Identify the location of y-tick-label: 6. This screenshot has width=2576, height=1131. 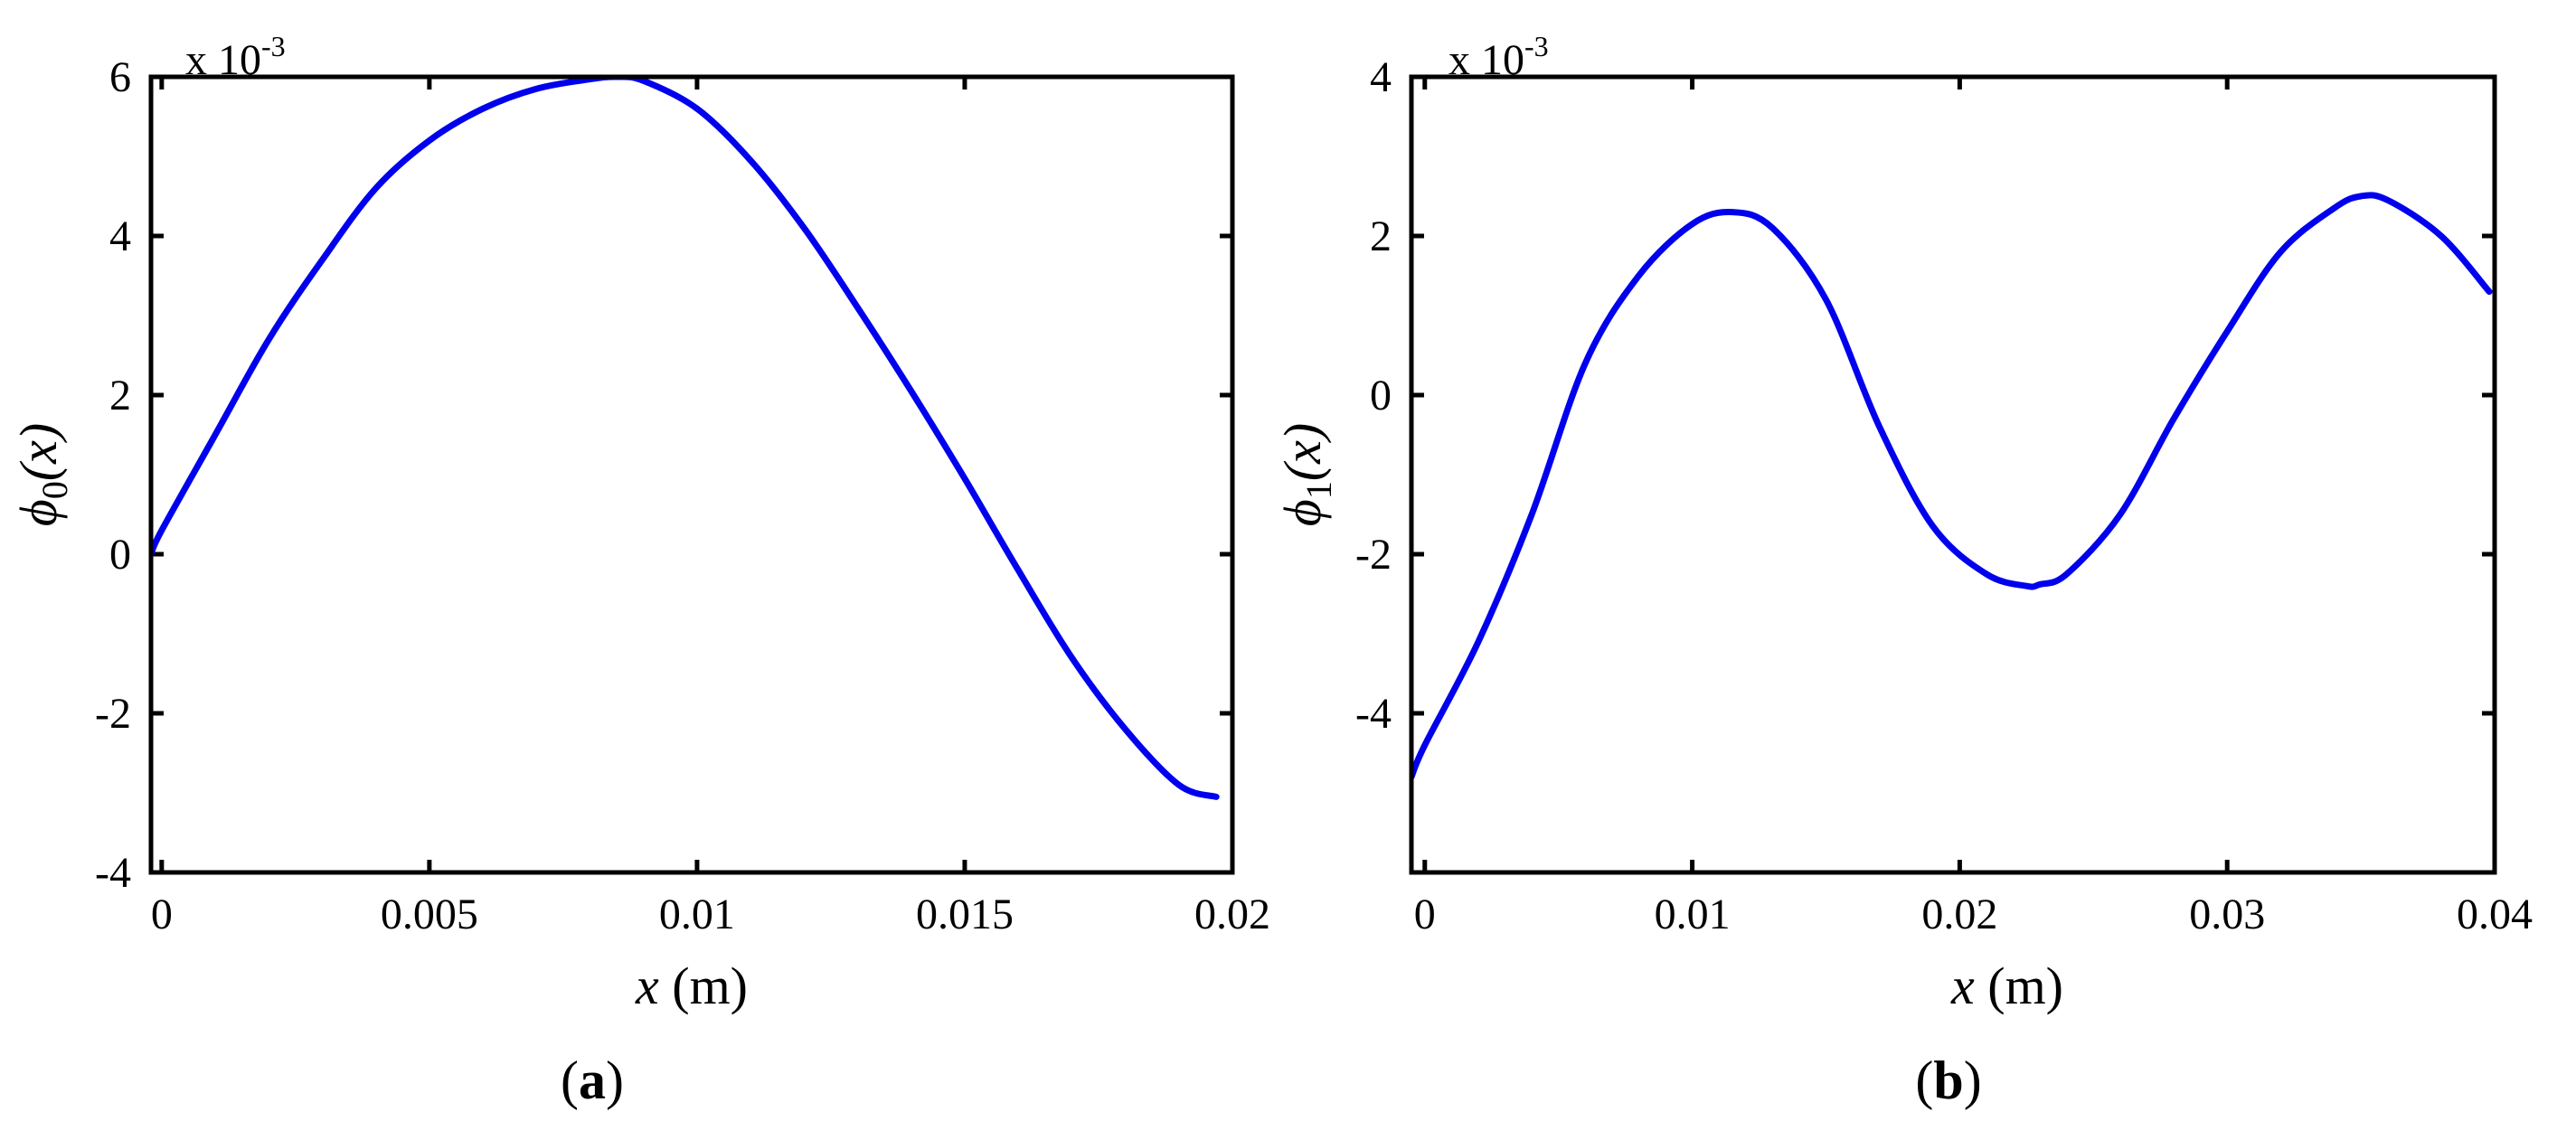
(120, 77).